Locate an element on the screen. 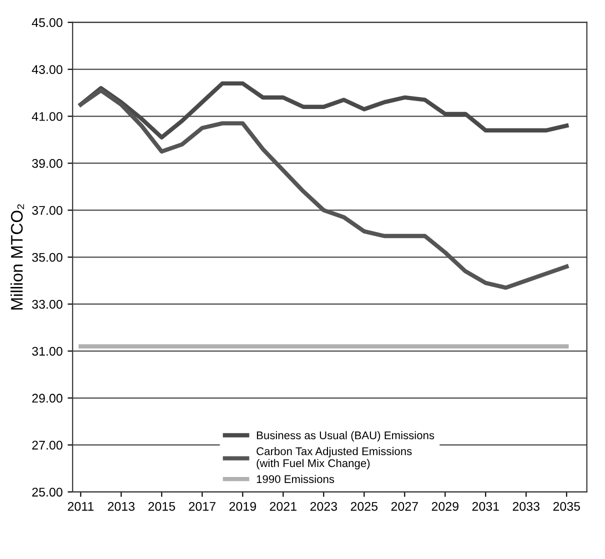 This screenshot has width=605, height=559. x-tick-label: 2023 is located at coordinates (324, 506).